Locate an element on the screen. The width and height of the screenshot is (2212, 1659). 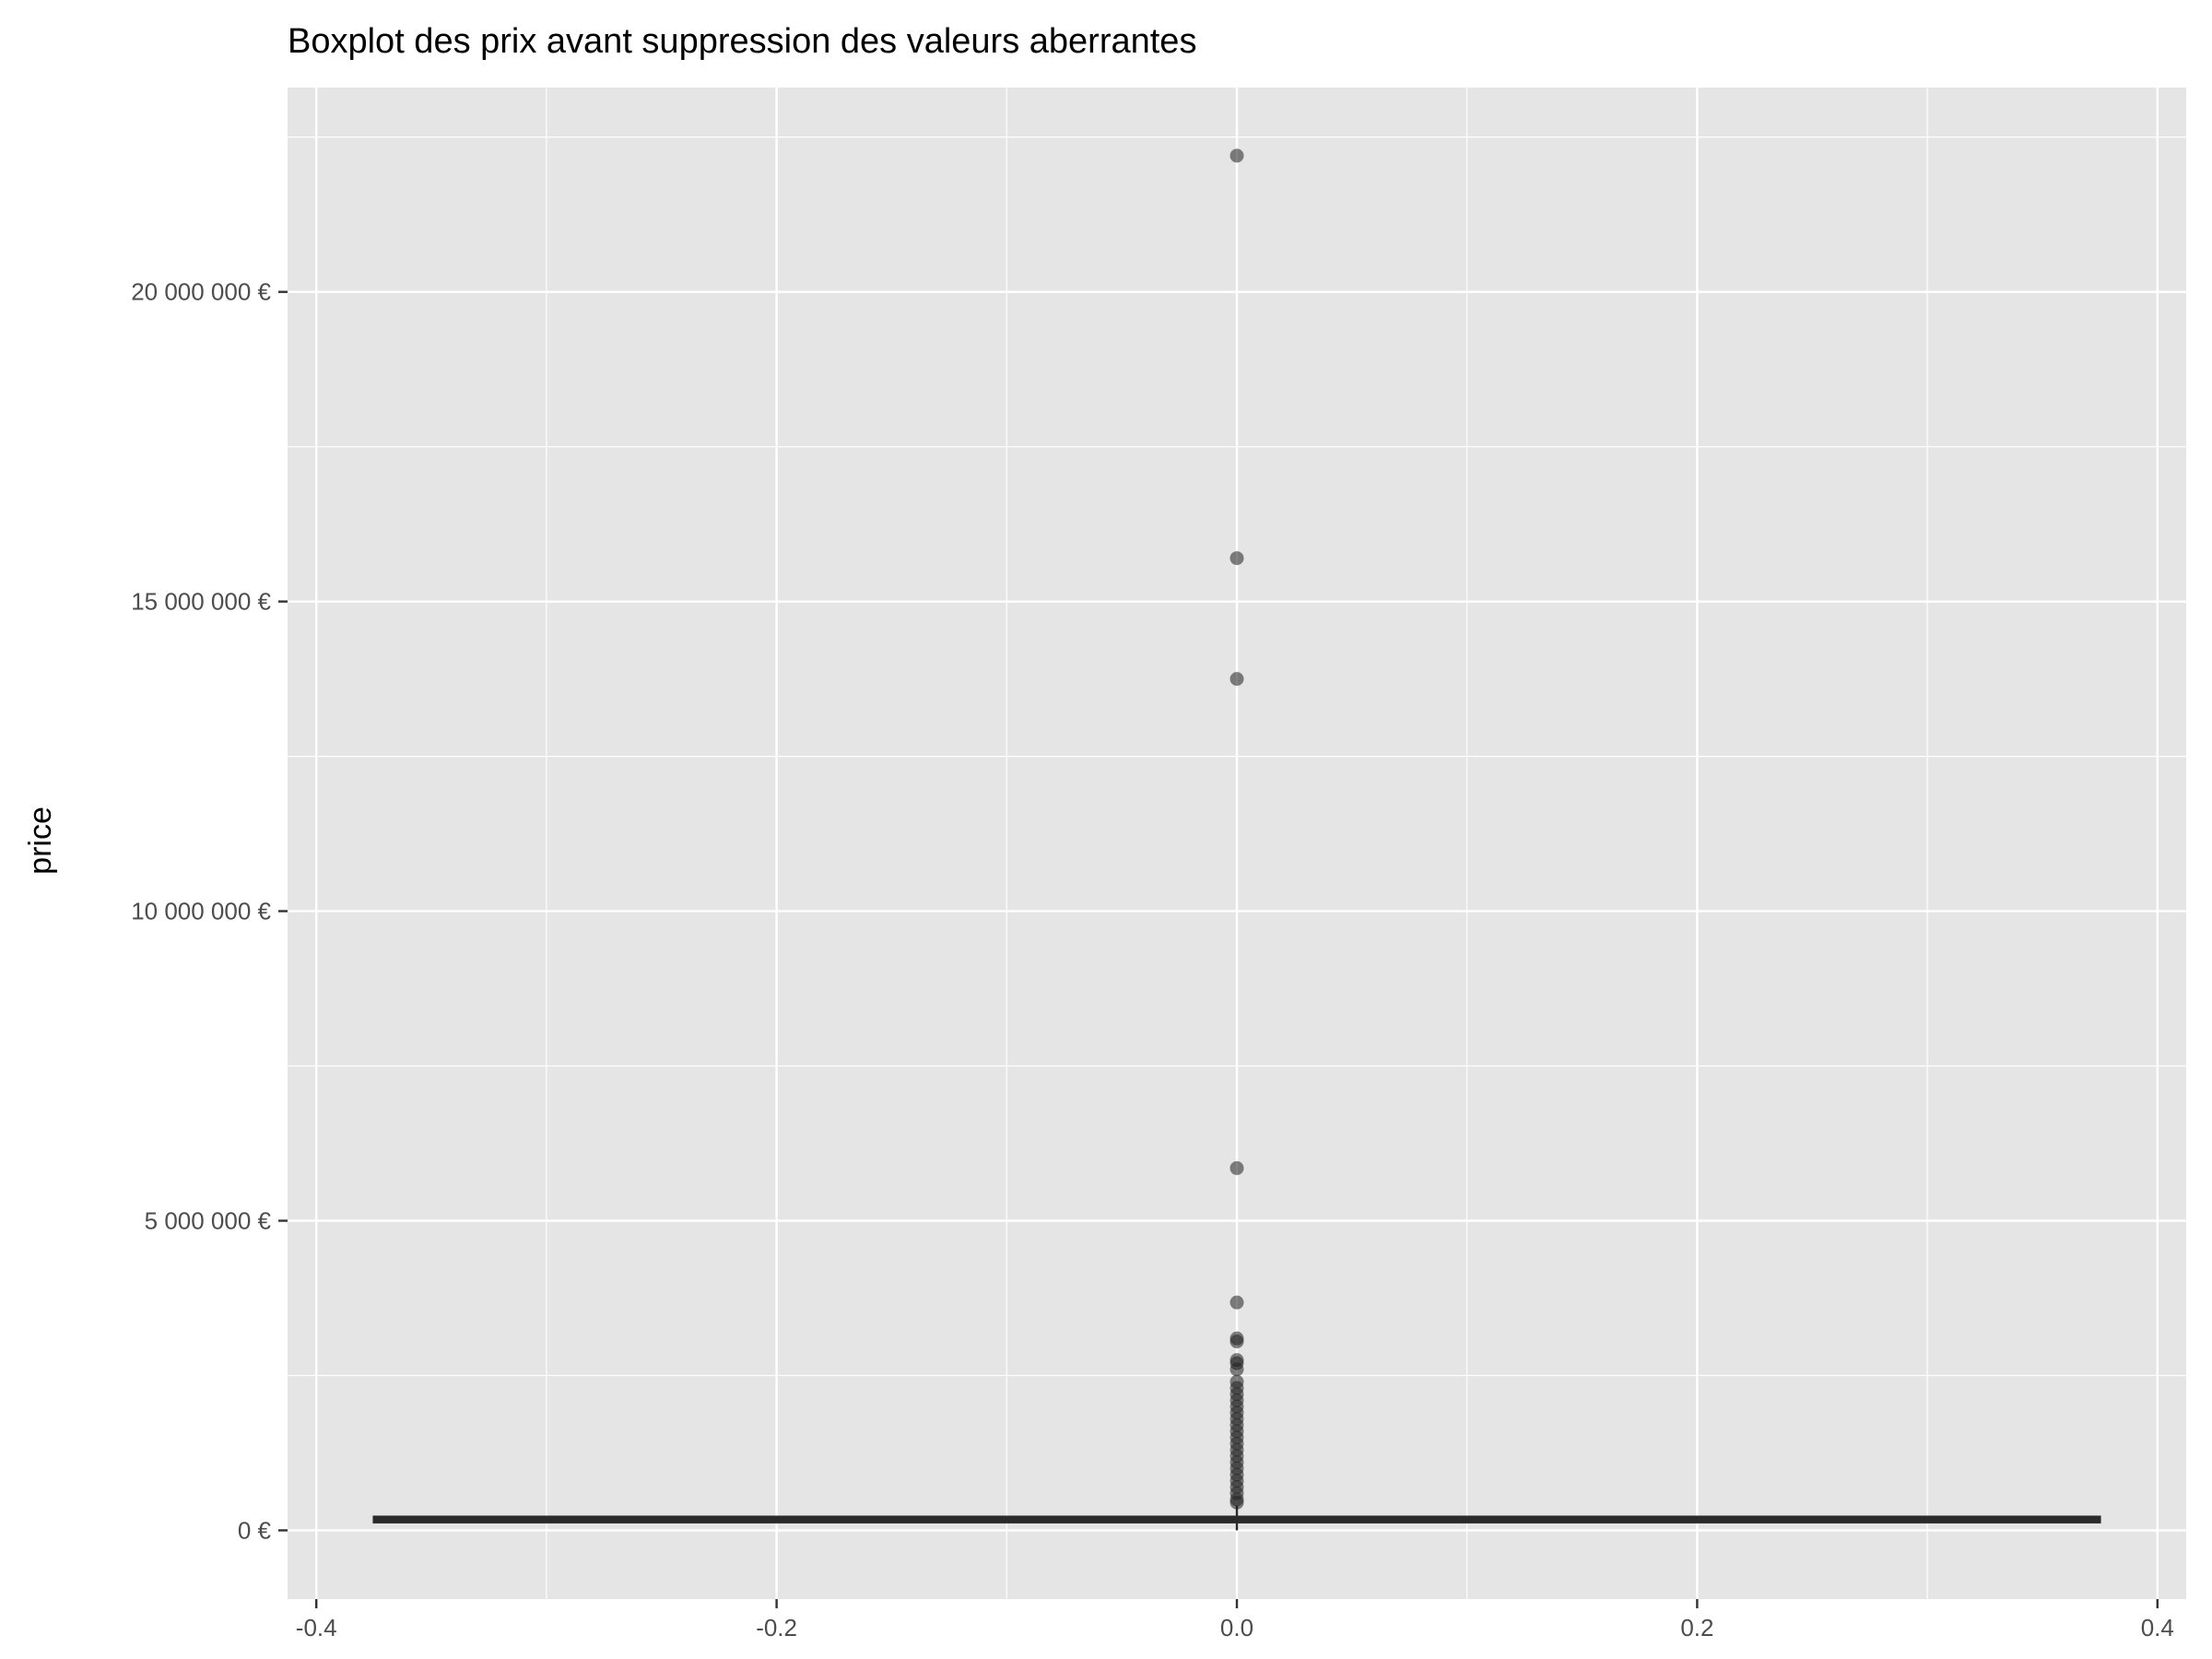
x-tick-label: -0.4 is located at coordinates (316, 1627).